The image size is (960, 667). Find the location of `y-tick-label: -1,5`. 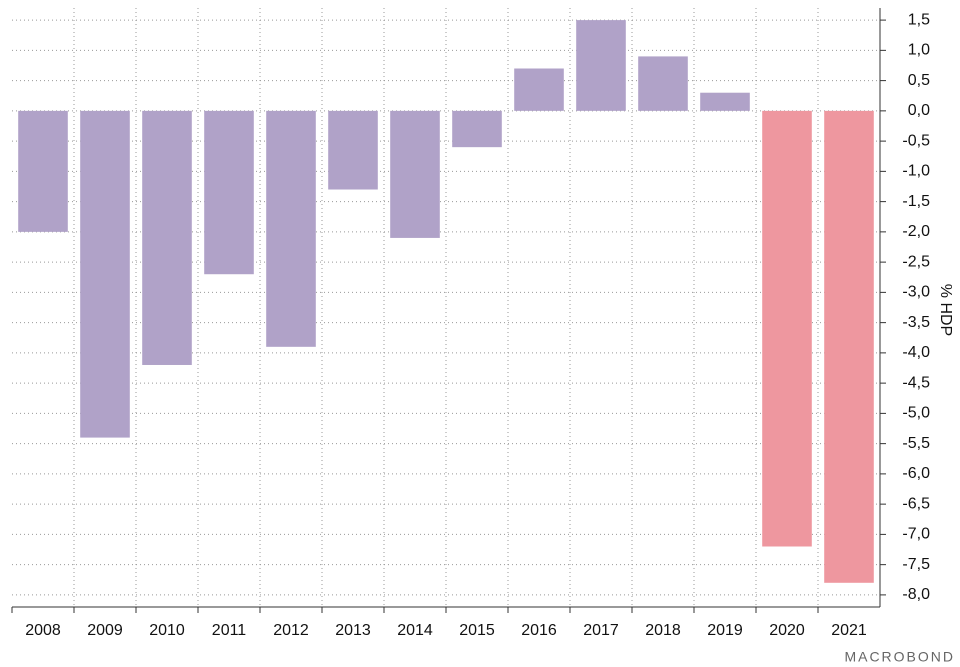

y-tick-label: -1,5 is located at coordinates (916, 201).